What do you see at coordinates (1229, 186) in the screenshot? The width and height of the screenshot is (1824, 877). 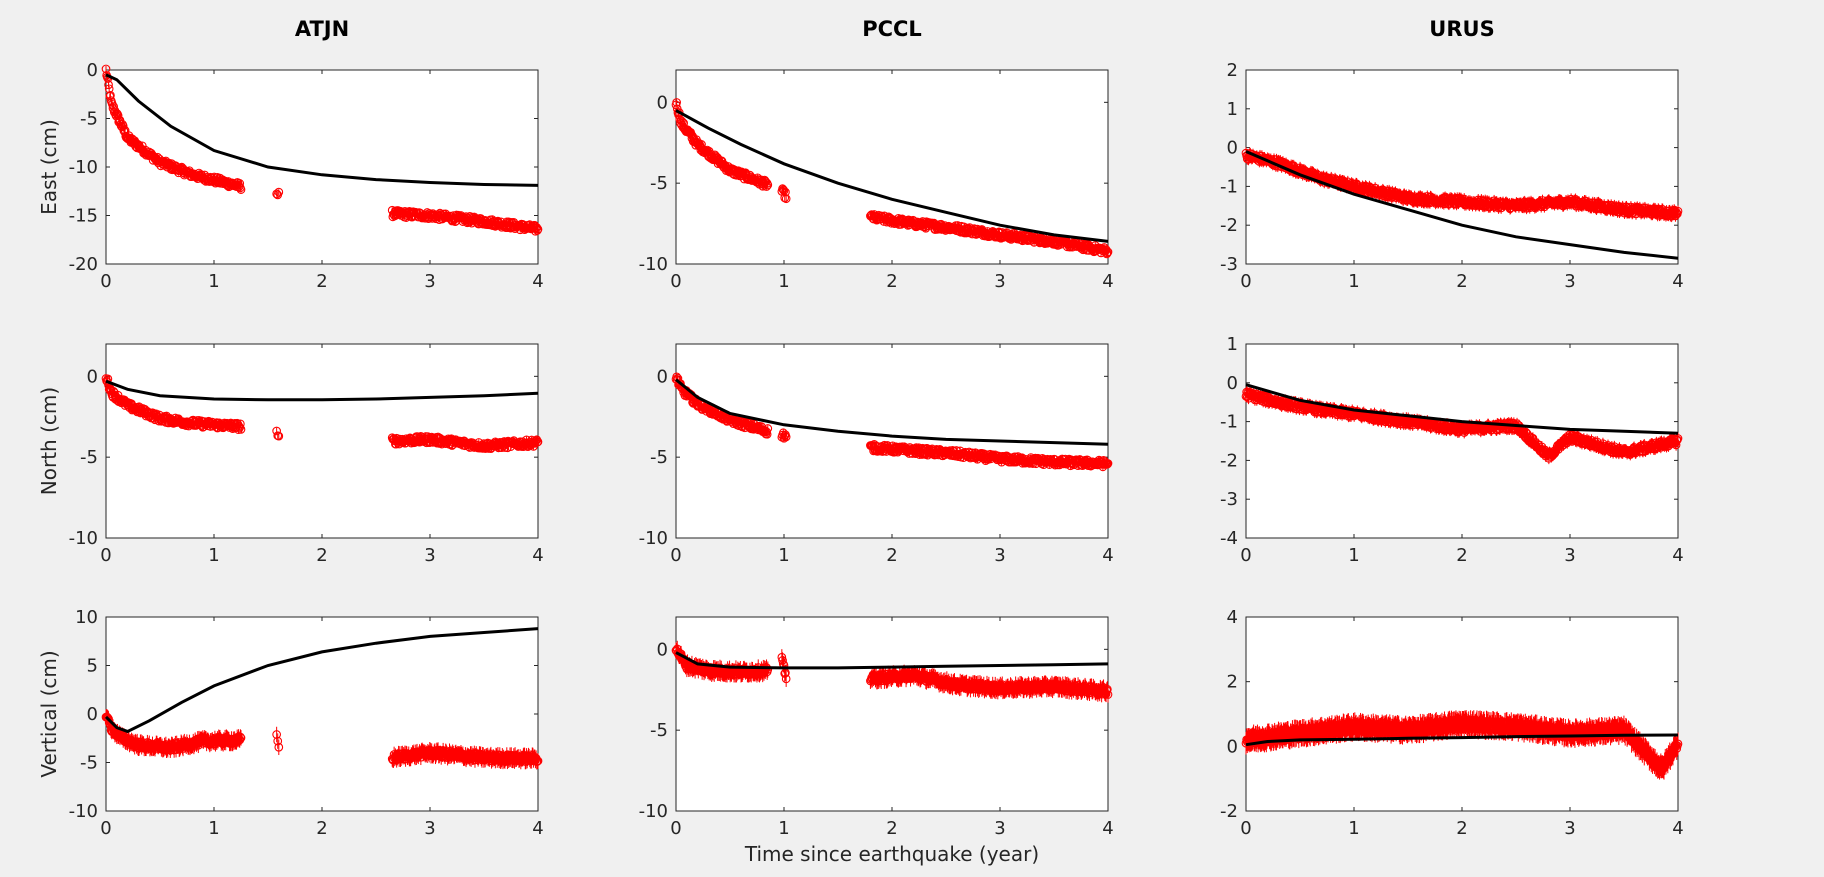 I see `y-tick-label: -1` at bounding box center [1229, 186].